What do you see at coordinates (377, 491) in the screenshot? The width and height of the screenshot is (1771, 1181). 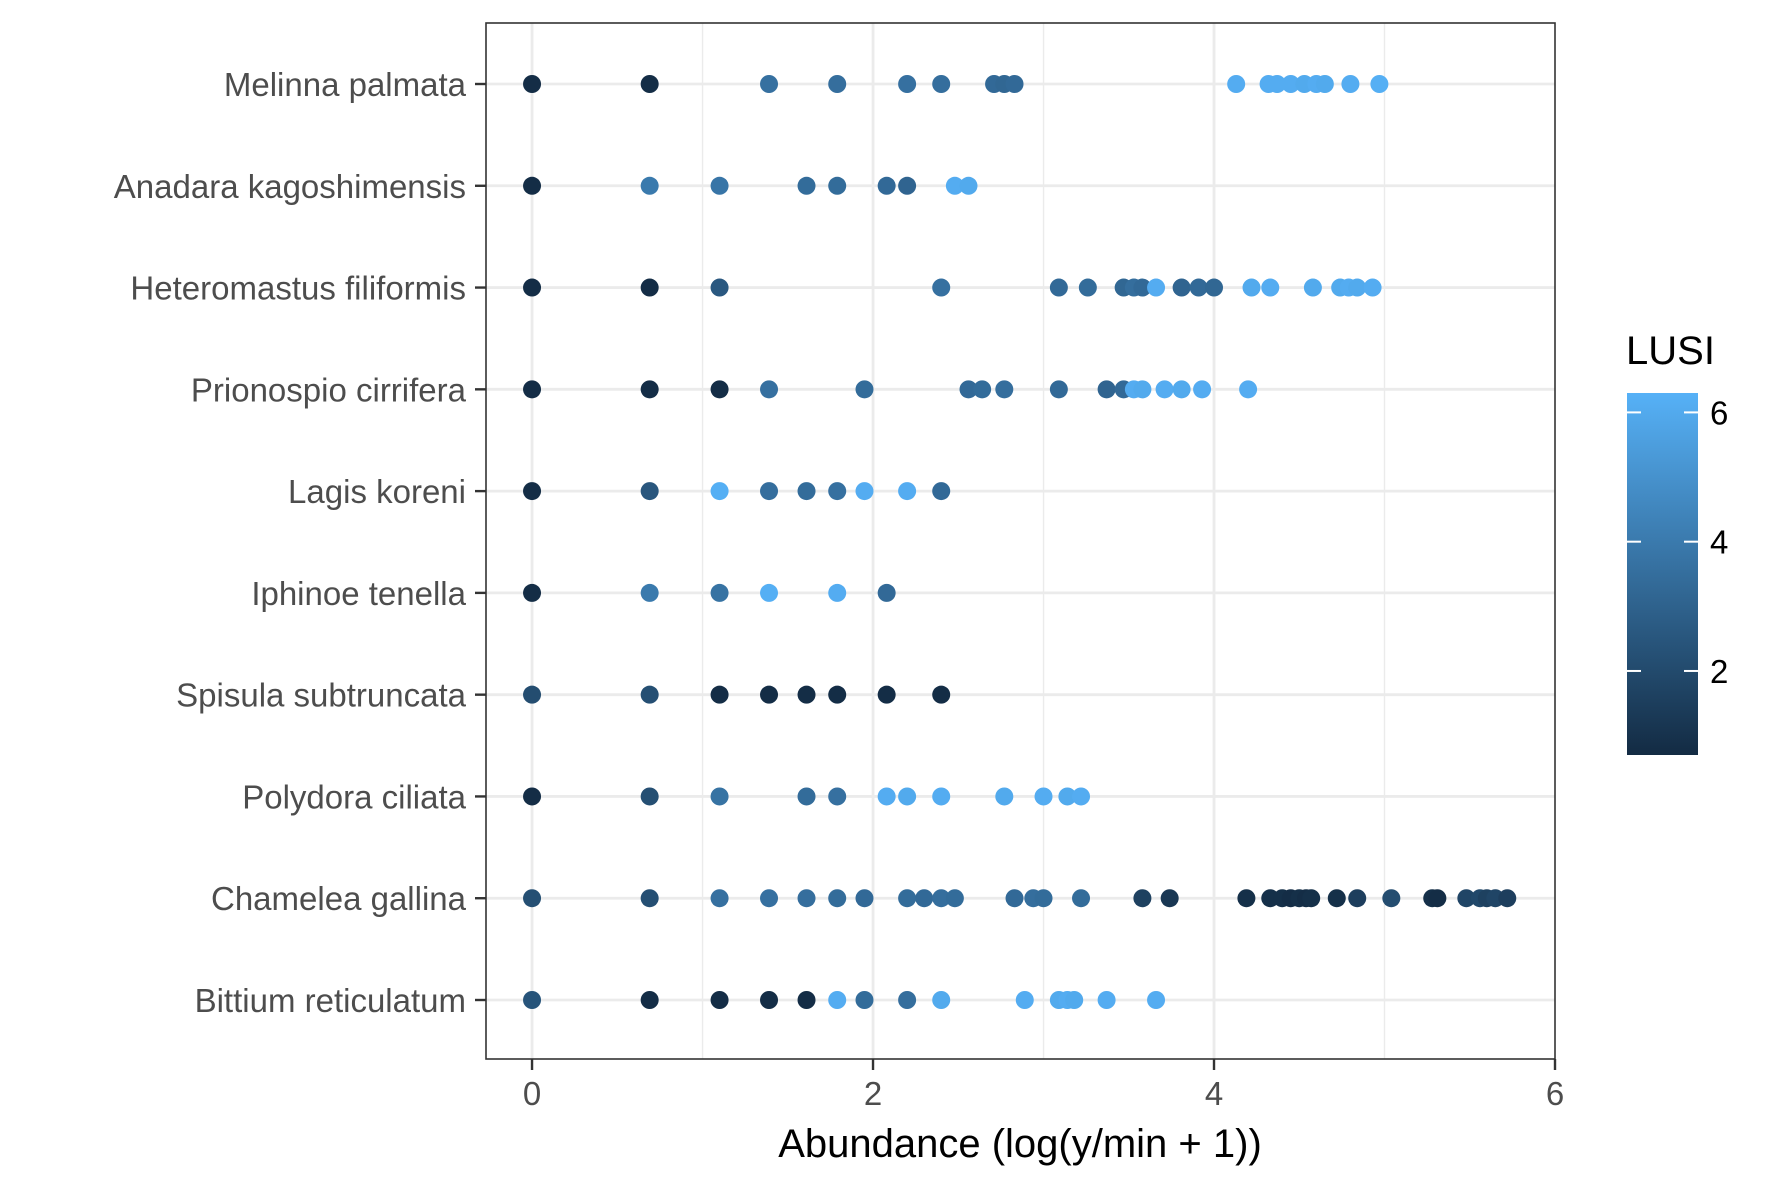 I see `y-tick-label: Lagis koreni` at bounding box center [377, 491].